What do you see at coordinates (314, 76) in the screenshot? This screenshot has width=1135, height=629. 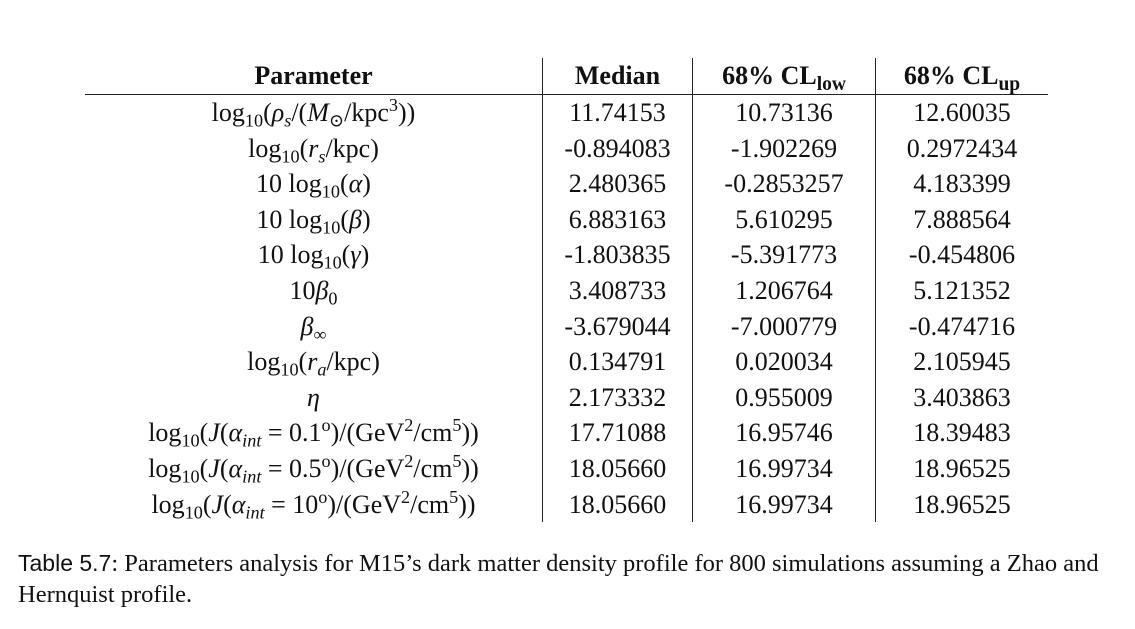 I see `header-parameter: Parameter` at bounding box center [314, 76].